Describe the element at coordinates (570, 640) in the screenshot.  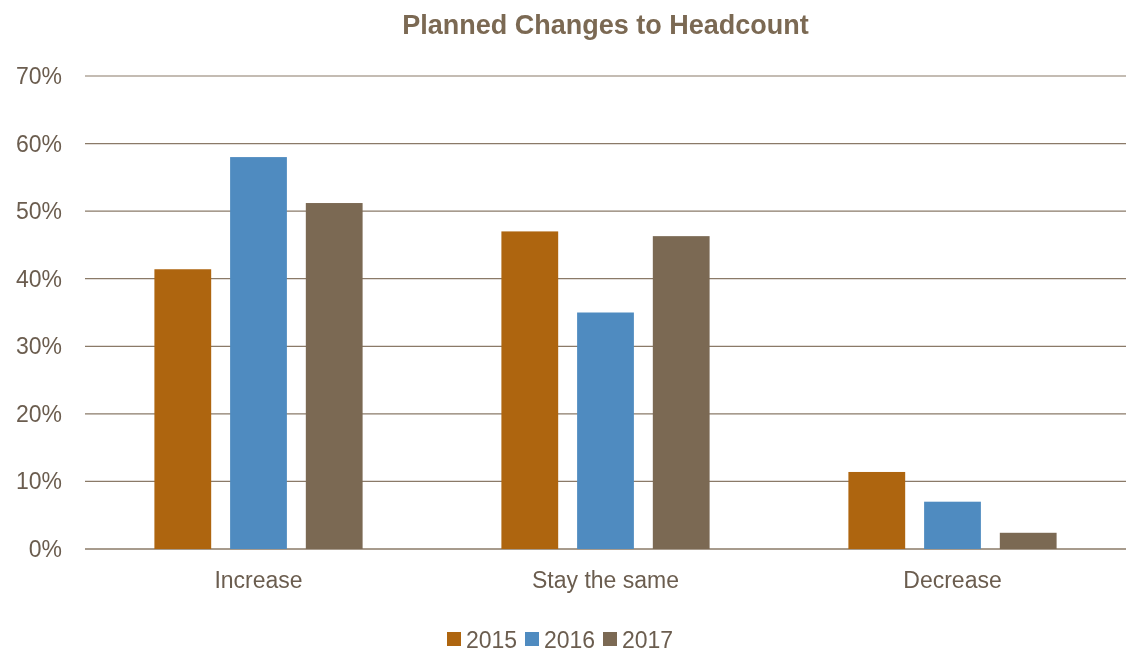
I see `legend-label: 2016` at that location.